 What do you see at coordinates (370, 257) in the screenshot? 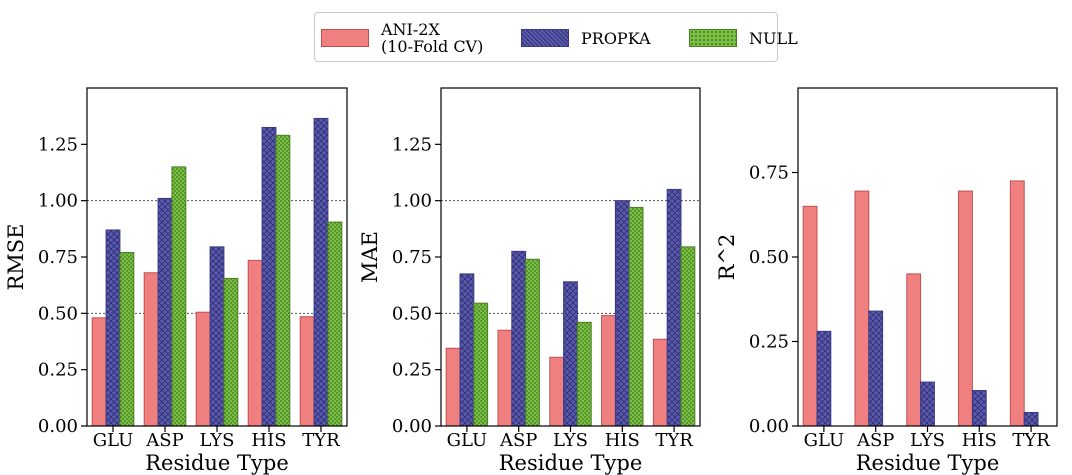
I see `y-axis-title: MAE` at bounding box center [370, 257].